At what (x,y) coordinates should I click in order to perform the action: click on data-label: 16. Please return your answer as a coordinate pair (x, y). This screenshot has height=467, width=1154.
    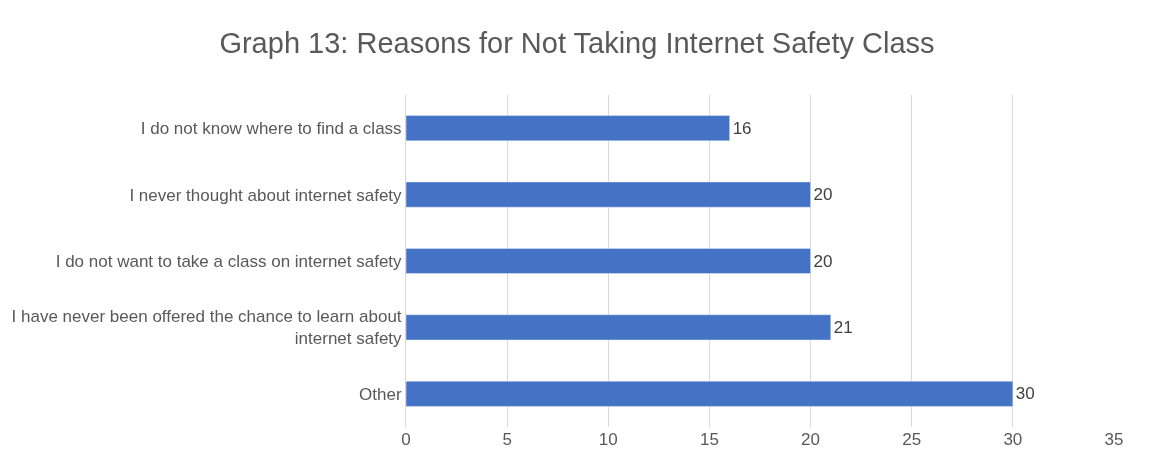
    Looking at the image, I should click on (742, 128).